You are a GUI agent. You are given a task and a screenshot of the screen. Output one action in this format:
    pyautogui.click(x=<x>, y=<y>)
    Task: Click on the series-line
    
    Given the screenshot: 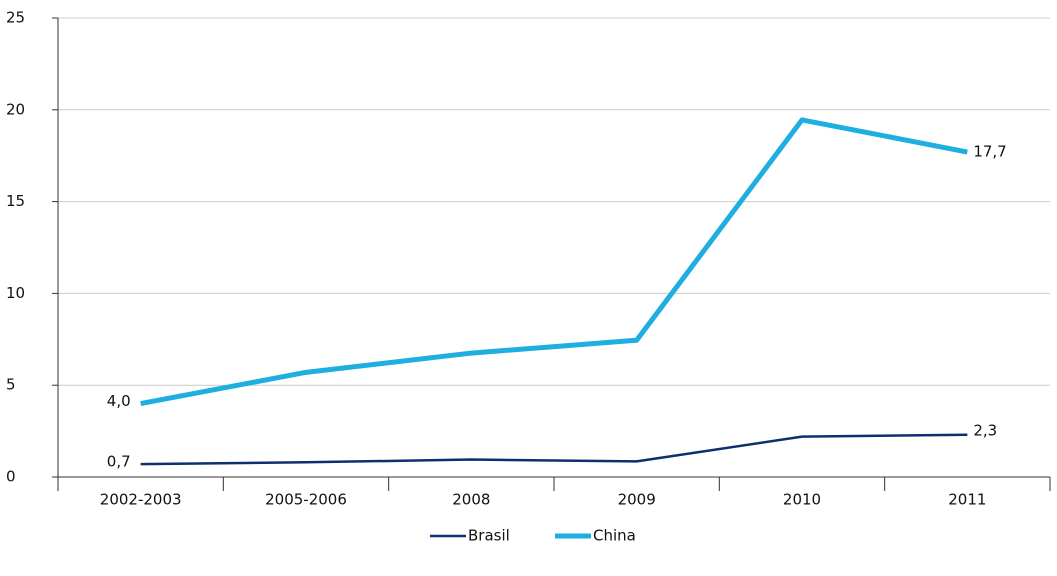 What is the action you would take?
    pyautogui.click(x=554, y=449)
    